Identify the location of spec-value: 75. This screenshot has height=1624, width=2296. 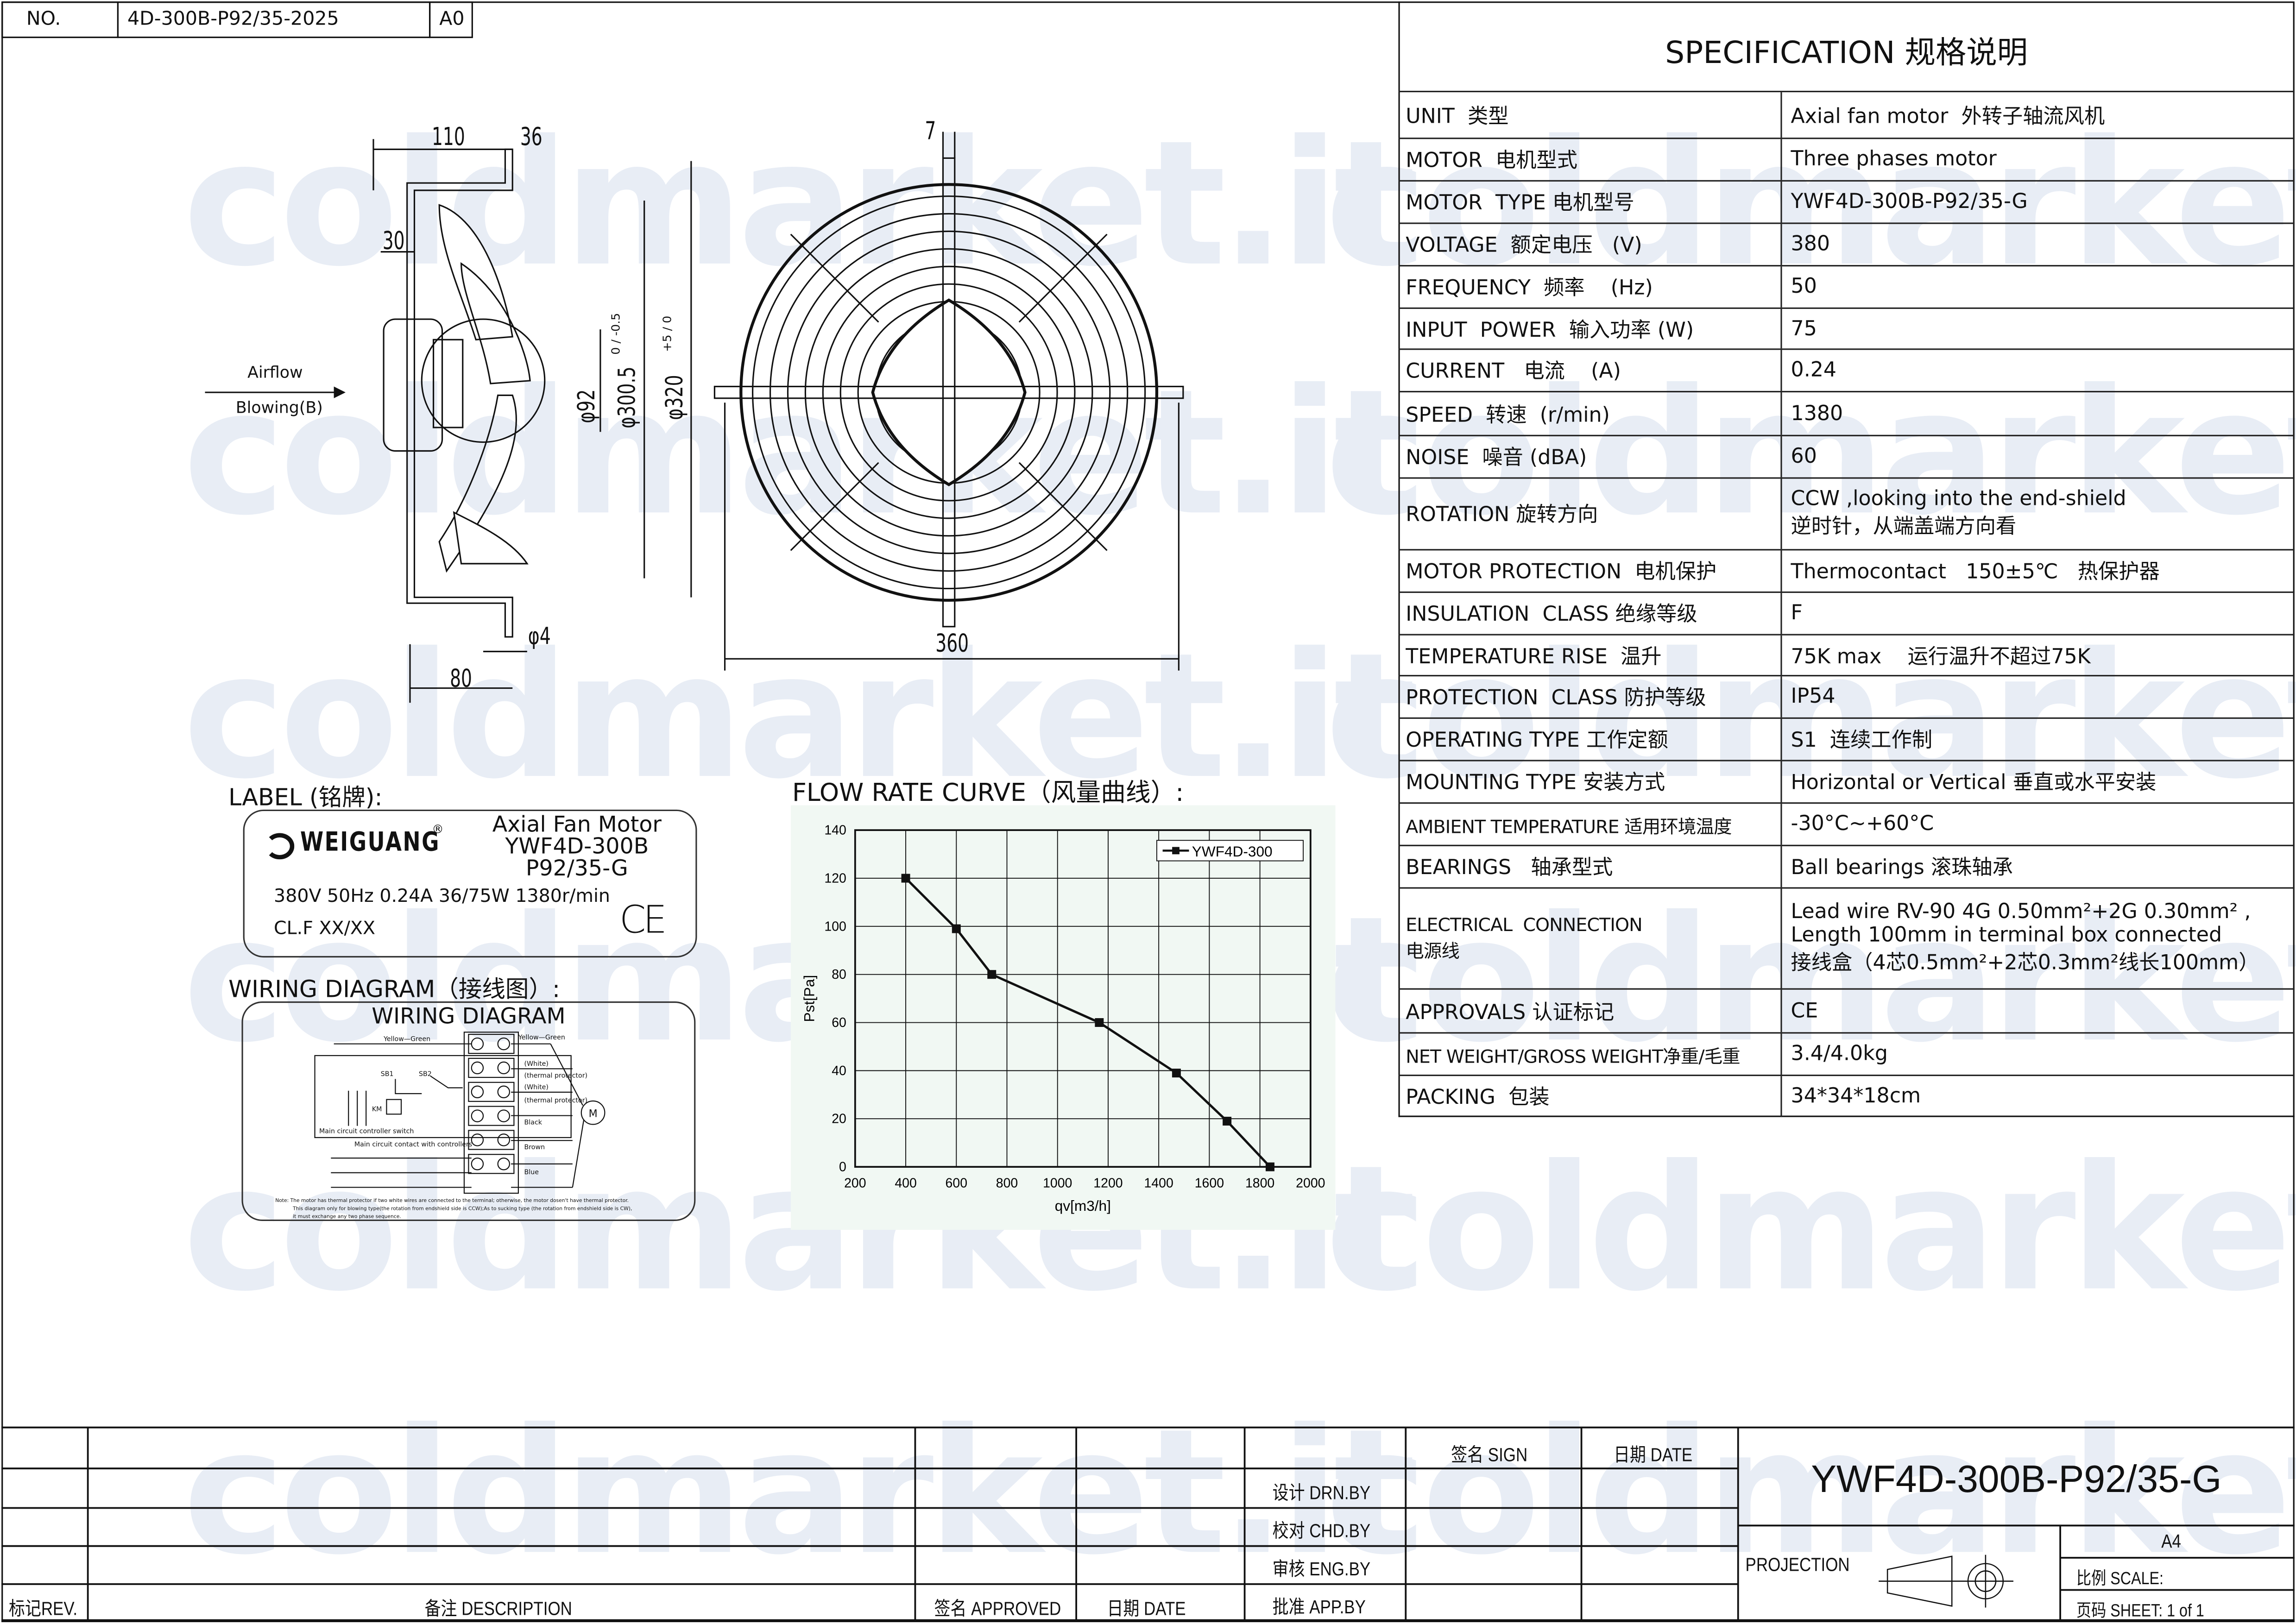
(1804, 328).